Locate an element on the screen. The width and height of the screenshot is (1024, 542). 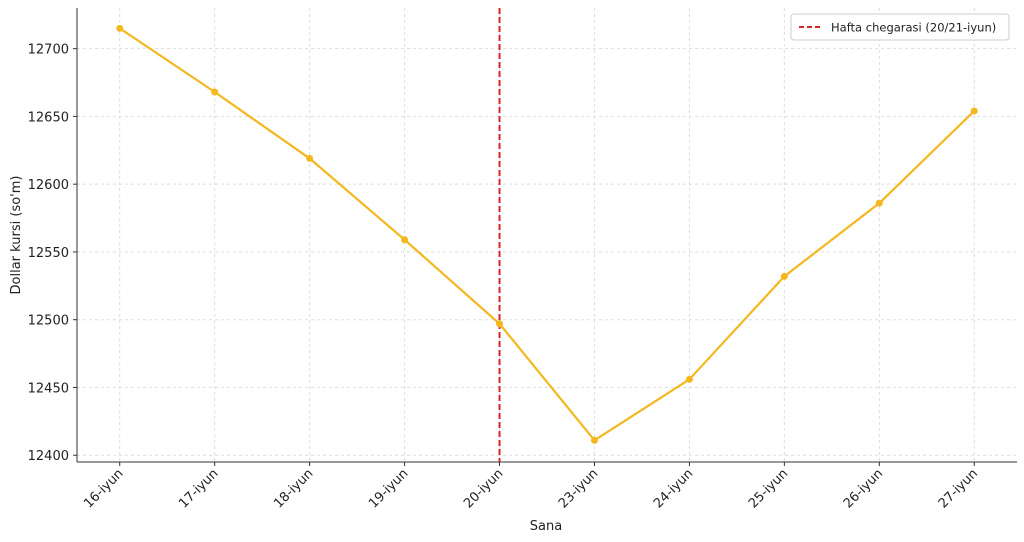
legend-box is located at coordinates (900, 27).